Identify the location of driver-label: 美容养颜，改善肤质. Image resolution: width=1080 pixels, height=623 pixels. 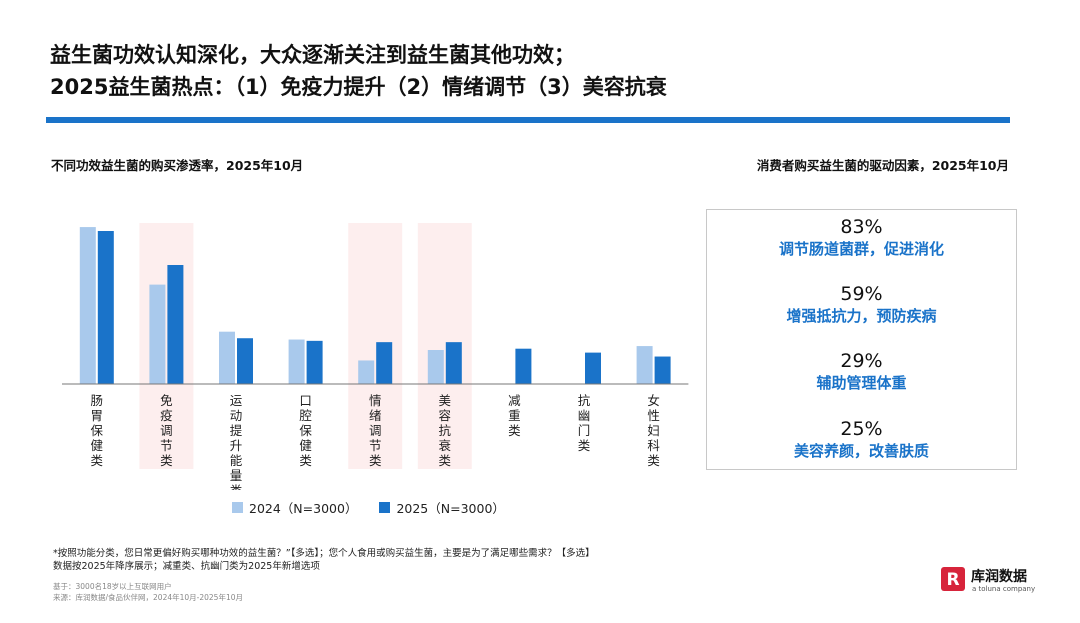
(861, 451).